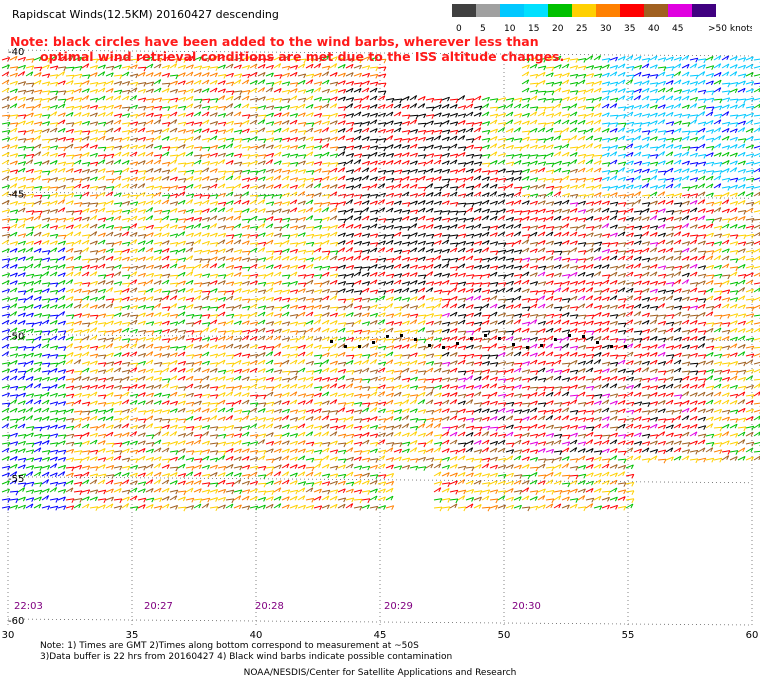 This screenshot has height=688, width=760. What do you see at coordinates (16, 479) in the screenshot?
I see `latitude-label: -55` at bounding box center [16, 479].